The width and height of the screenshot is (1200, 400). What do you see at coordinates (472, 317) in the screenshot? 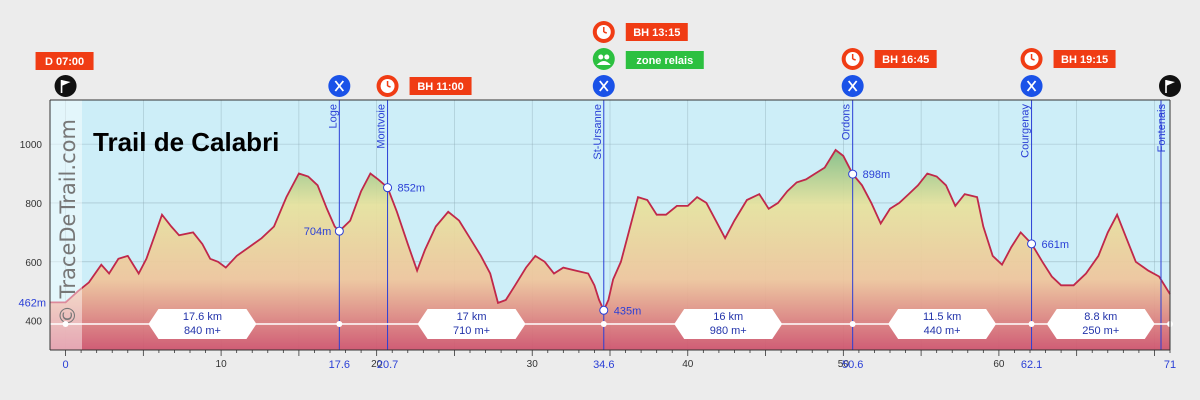
I see `segment-distance: 17 km` at bounding box center [472, 317].